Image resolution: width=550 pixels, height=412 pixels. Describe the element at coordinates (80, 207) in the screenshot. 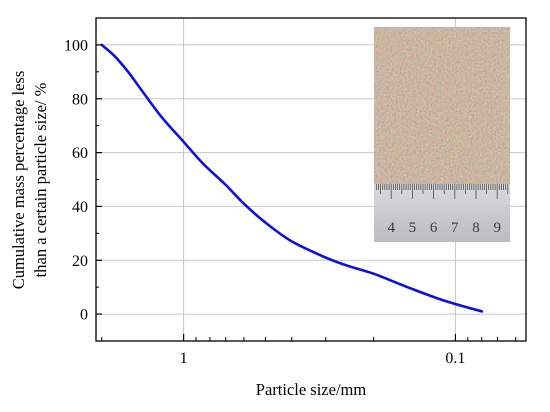

I see `y-tick-label: 40` at that location.